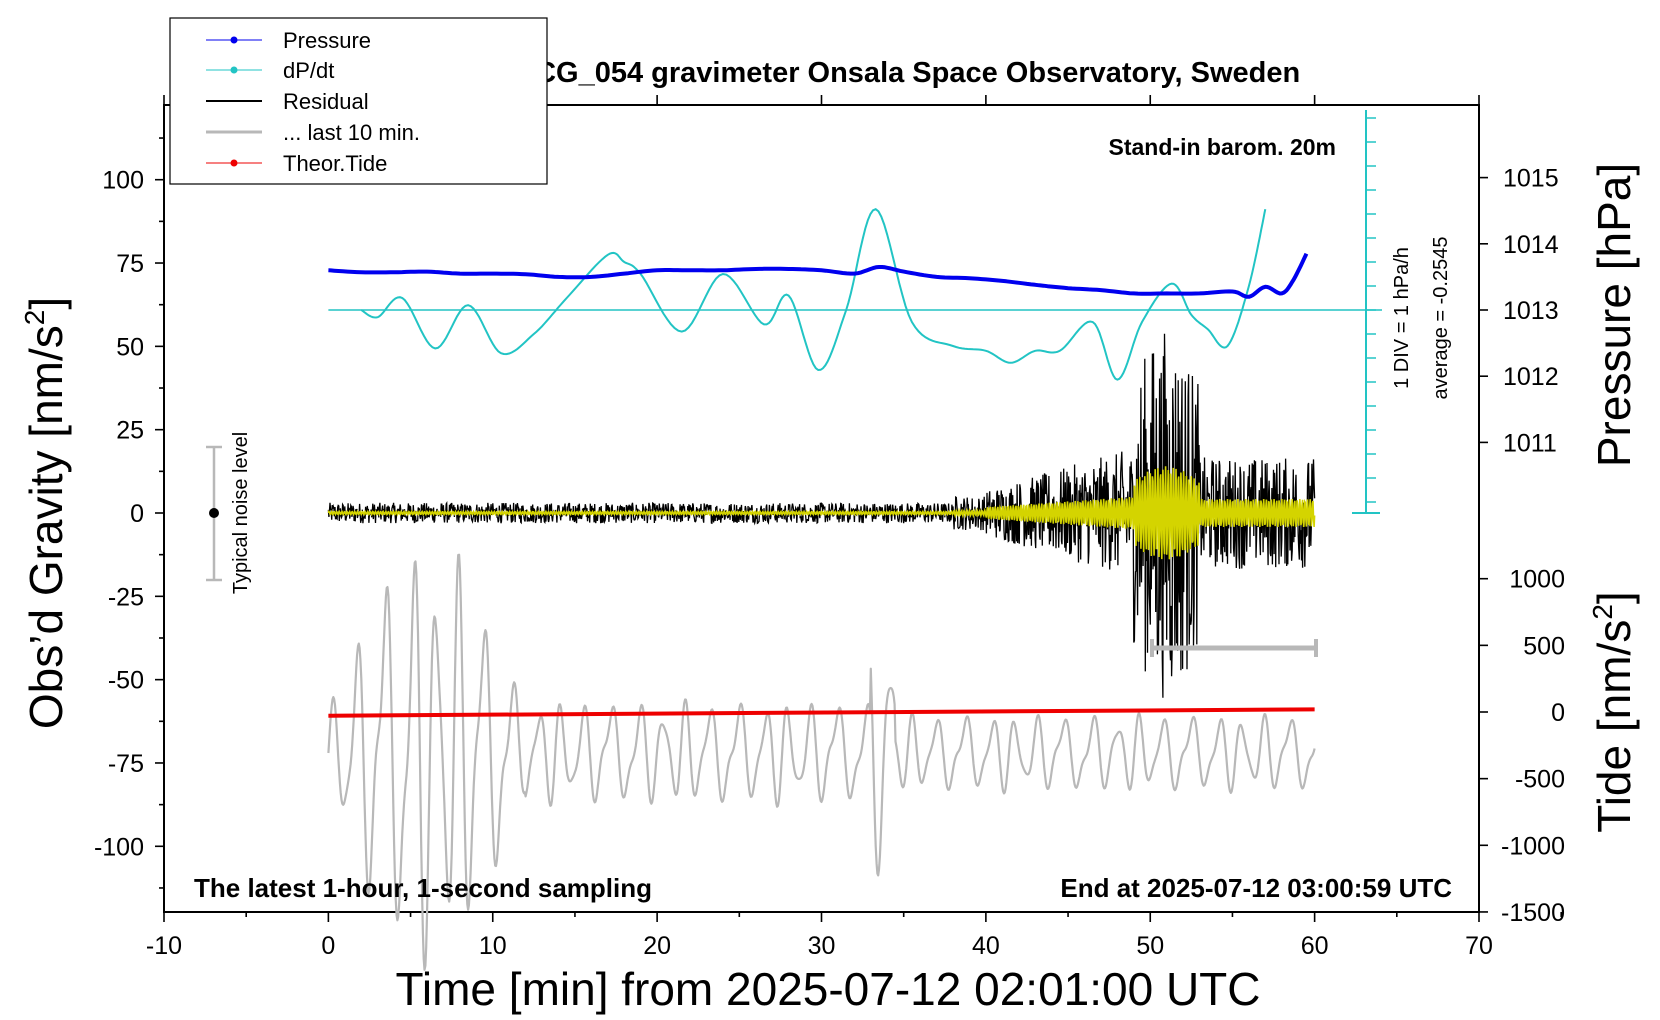 Image resolution: width=1660 pixels, height=1020 pixels. What do you see at coordinates (1613, 711) in the screenshot?
I see `y-axis-title-tide: Tide [nm/s2]` at bounding box center [1613, 711].